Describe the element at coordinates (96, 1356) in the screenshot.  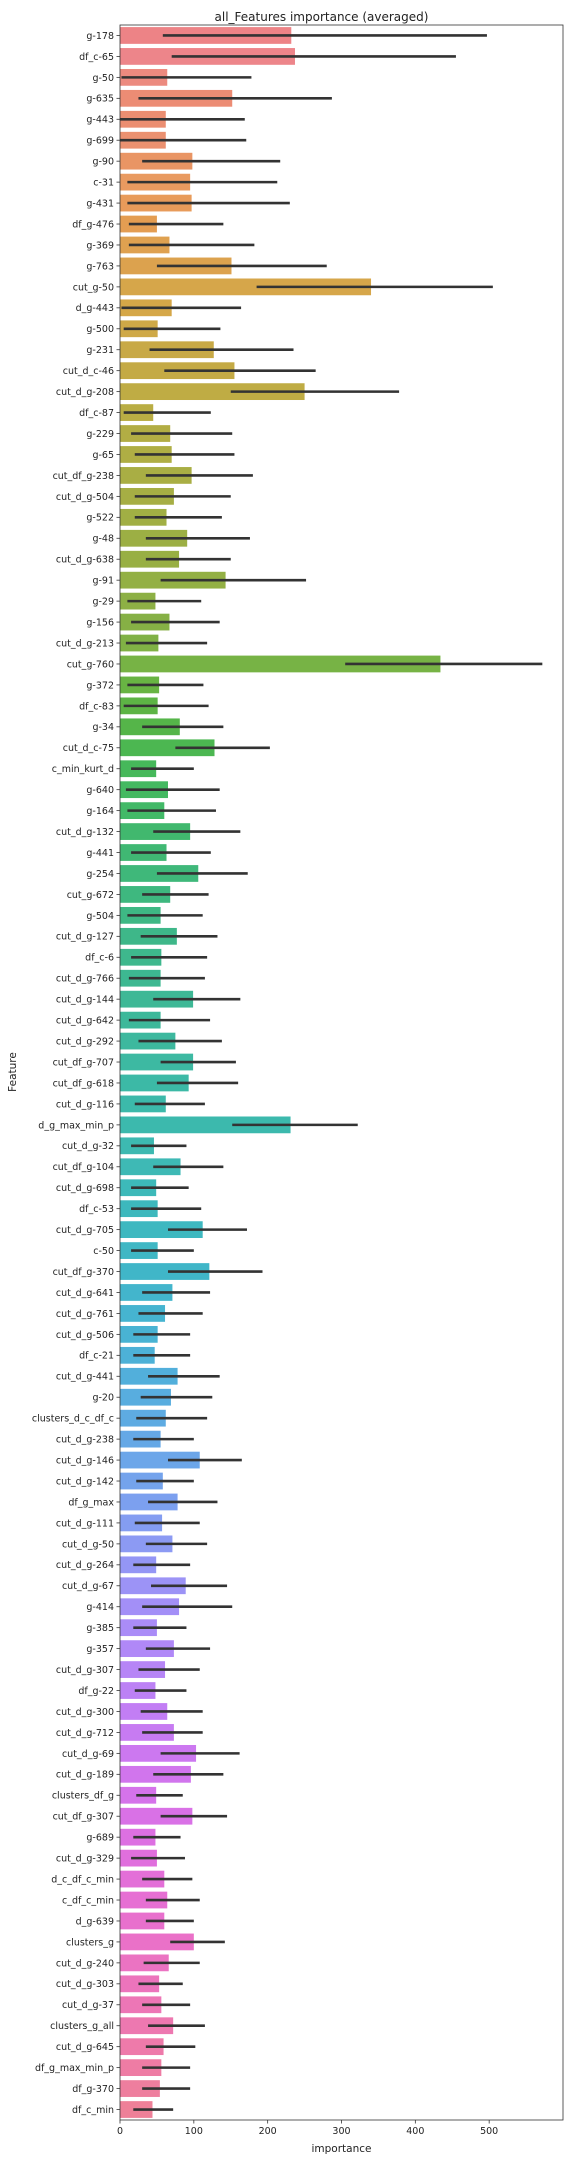
I see `y-tick-label: df_c-21` at that location.